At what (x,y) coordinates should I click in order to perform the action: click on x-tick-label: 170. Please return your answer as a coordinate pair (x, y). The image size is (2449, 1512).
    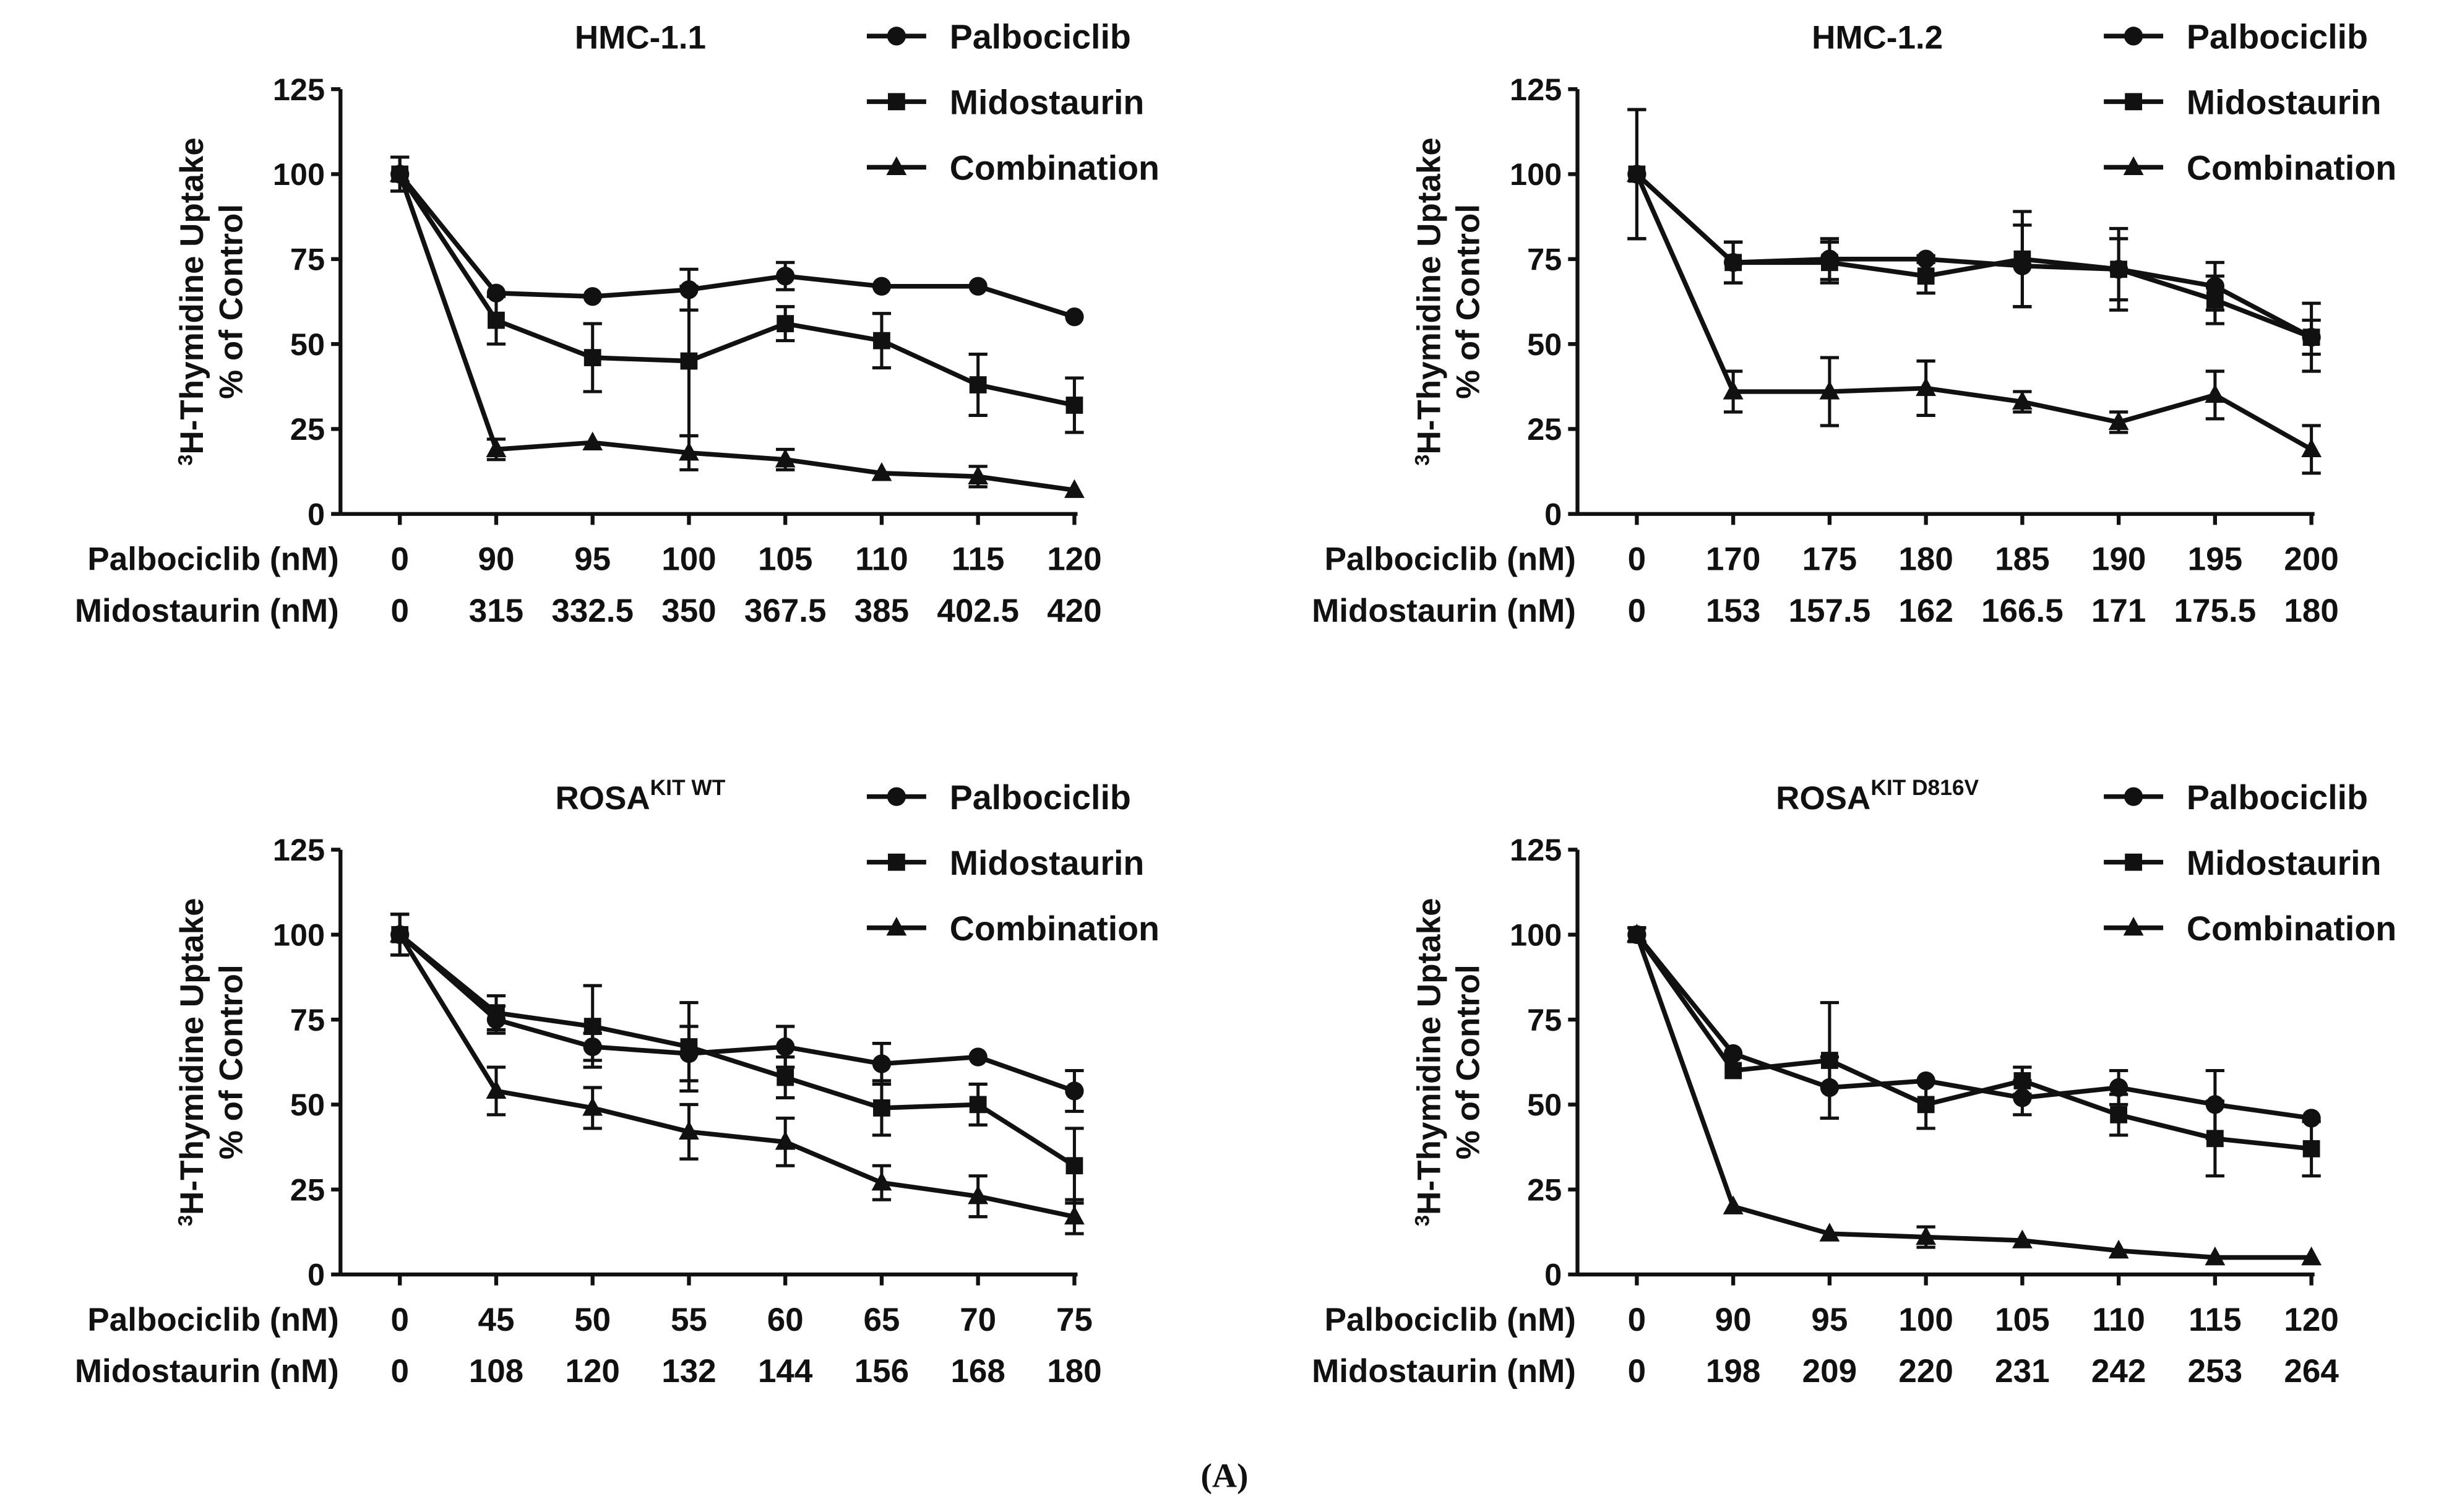
    Looking at the image, I should click on (1733, 559).